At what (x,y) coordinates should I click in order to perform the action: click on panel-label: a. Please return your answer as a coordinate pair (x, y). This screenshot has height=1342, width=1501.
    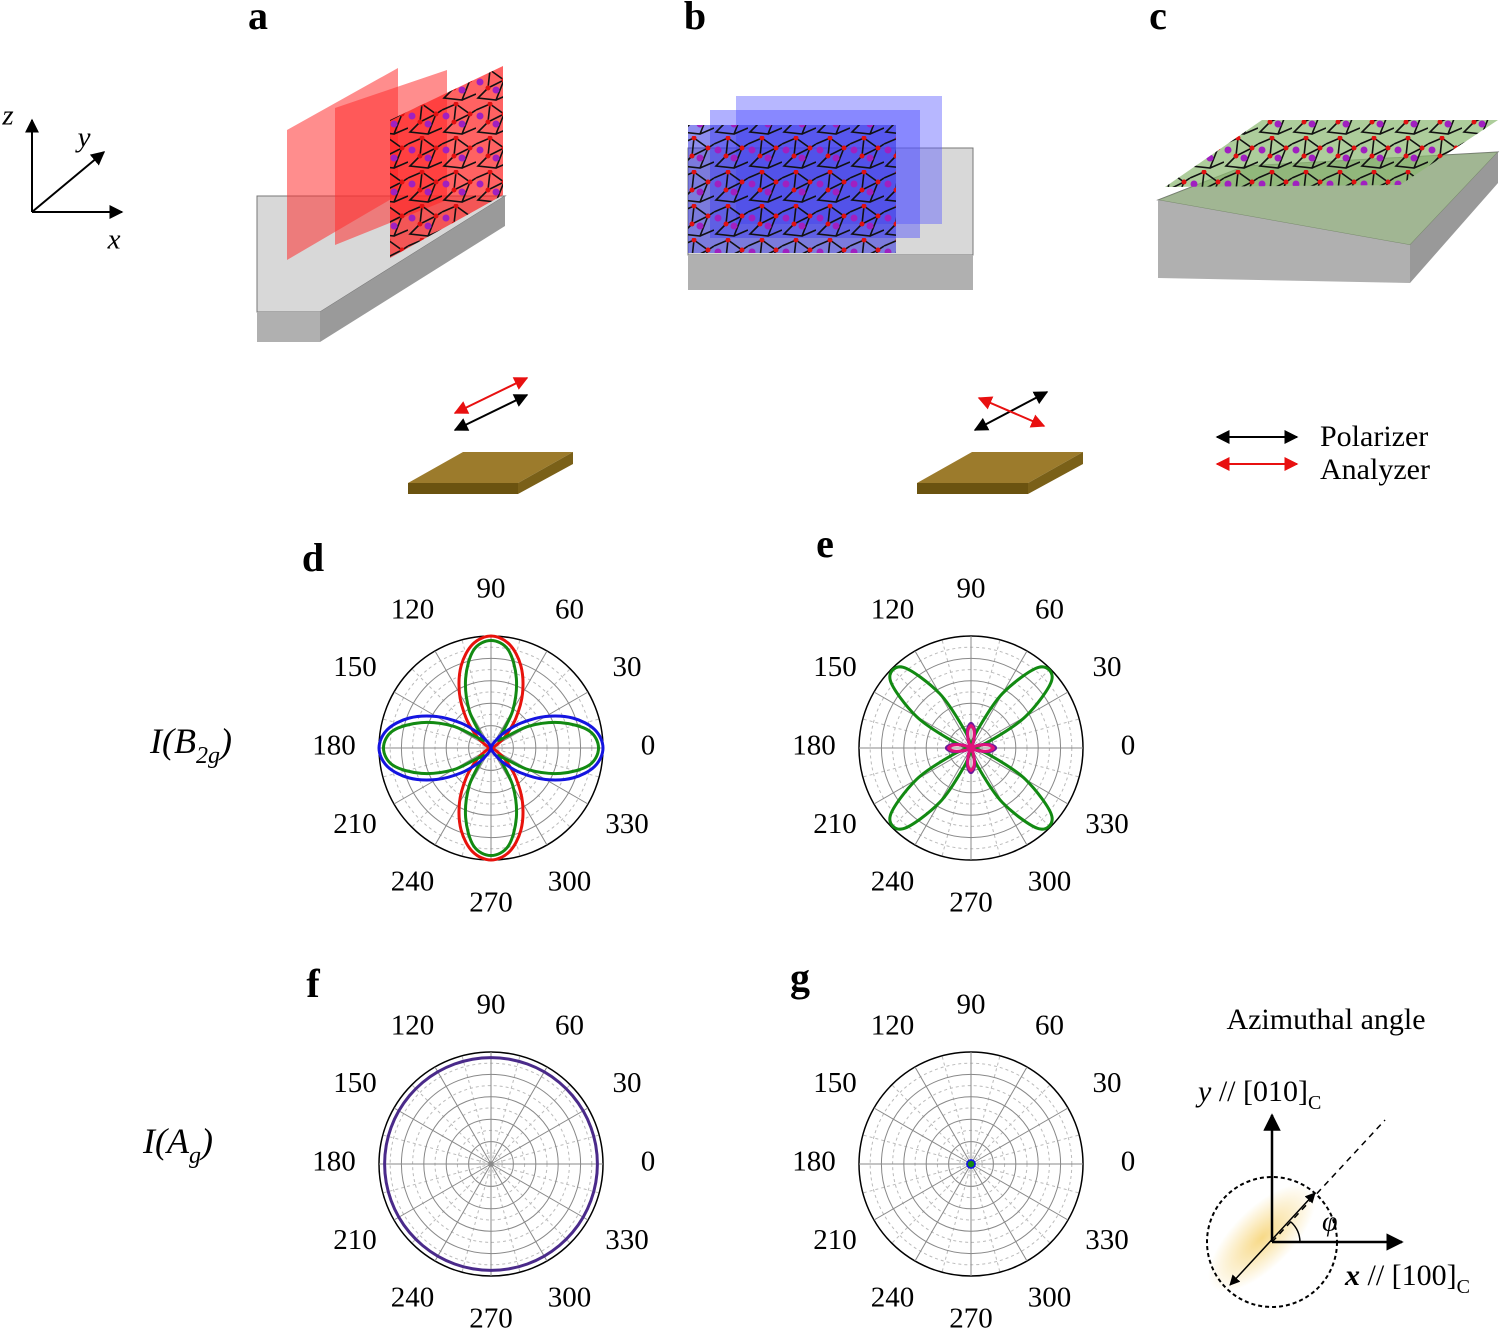
    Looking at the image, I should click on (258, 19).